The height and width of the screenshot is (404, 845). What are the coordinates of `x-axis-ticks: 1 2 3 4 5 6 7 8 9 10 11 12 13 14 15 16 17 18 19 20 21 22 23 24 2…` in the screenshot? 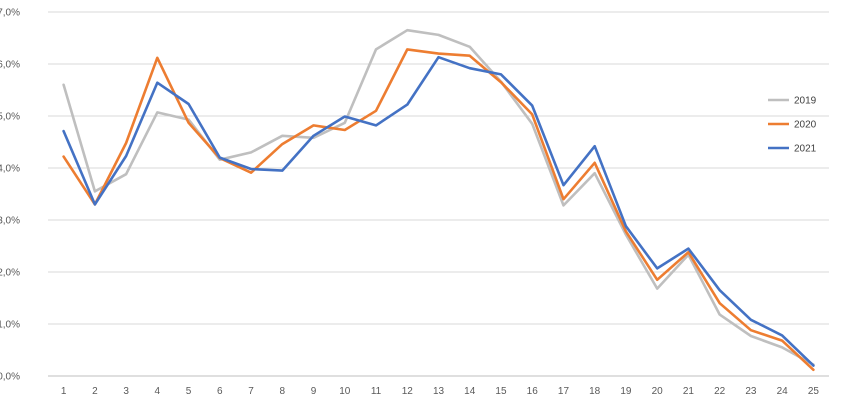 It's located at (440, 391).